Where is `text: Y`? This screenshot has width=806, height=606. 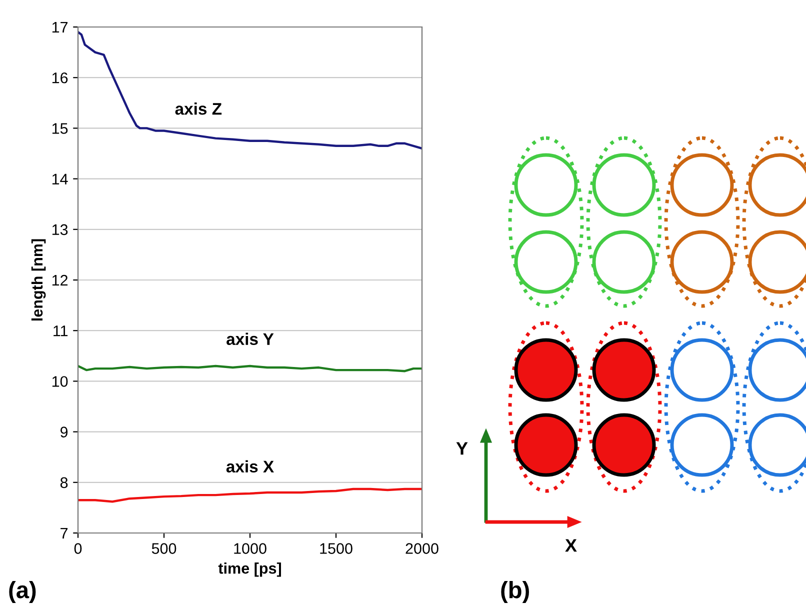 text: Y is located at coordinates (462, 448).